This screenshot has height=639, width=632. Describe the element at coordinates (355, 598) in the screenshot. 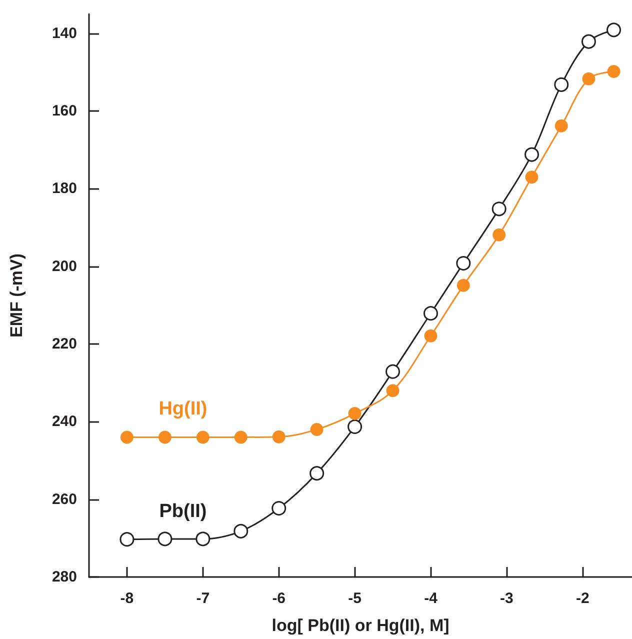

I see `x-tick-label: -5` at that location.